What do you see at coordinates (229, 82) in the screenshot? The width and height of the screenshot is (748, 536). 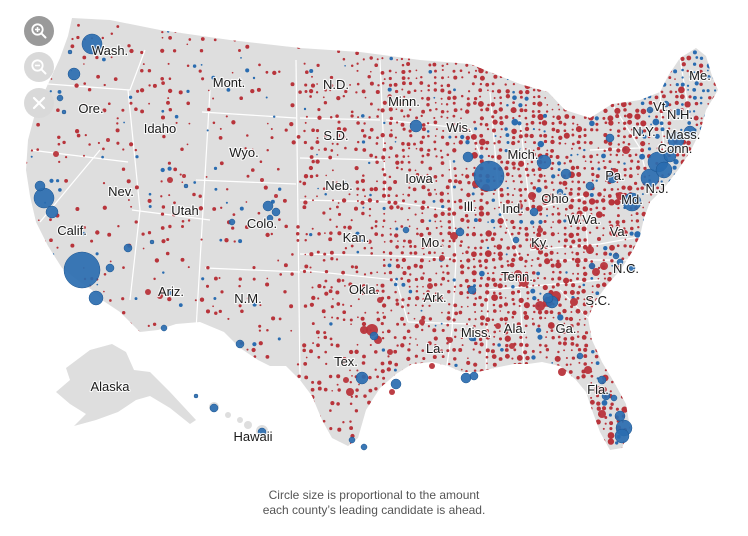 I see `state-label: Mont.` at bounding box center [229, 82].